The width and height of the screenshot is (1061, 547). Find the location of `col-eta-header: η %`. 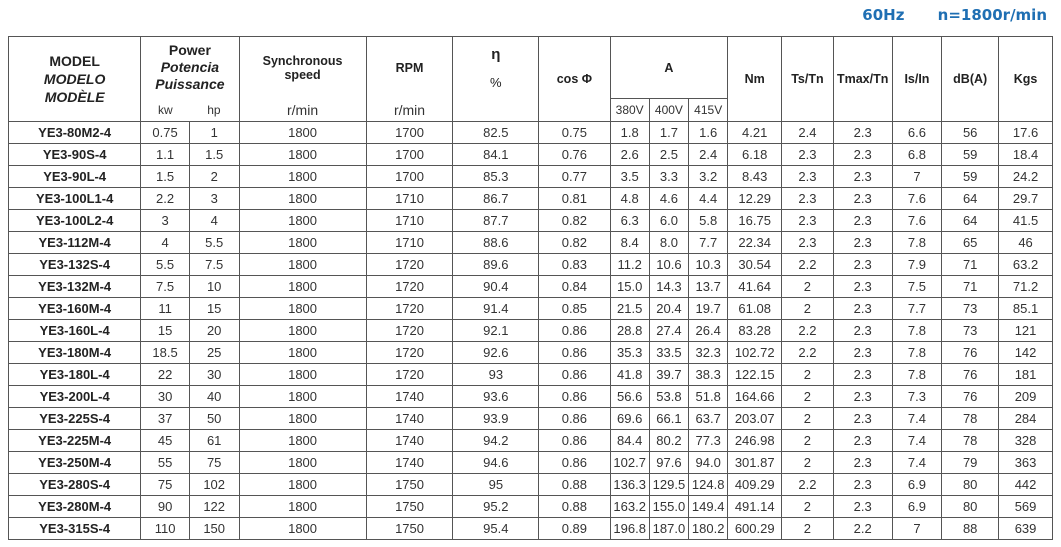

col-eta-header: η % is located at coordinates (496, 67).